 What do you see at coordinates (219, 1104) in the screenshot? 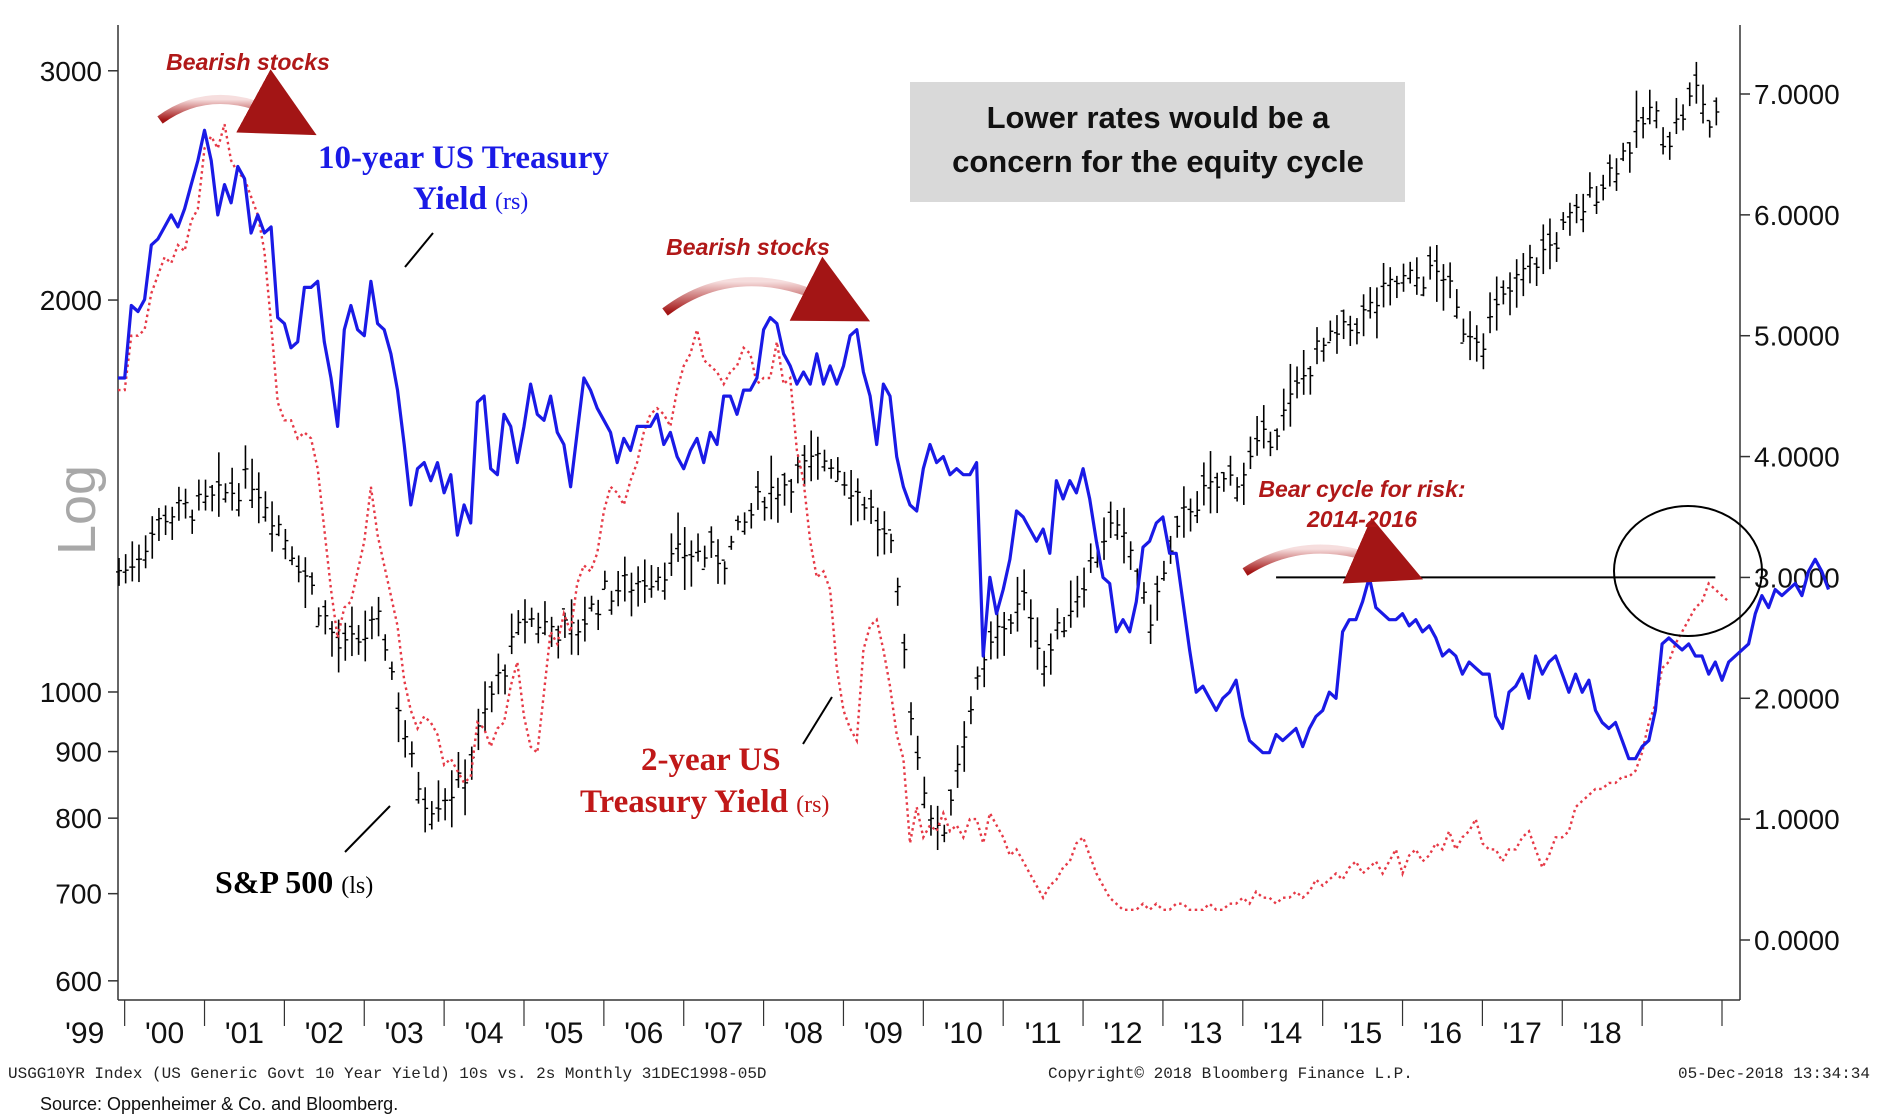
I see `source-note: Source: Oppenheimer & Co. and Bloomberg.` at bounding box center [219, 1104].